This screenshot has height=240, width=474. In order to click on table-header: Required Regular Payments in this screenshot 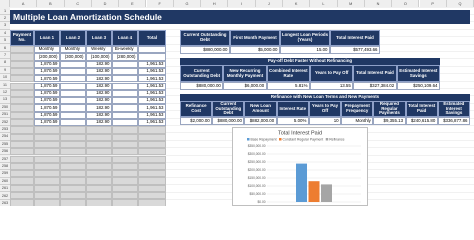, I will do `click(389, 109)`.